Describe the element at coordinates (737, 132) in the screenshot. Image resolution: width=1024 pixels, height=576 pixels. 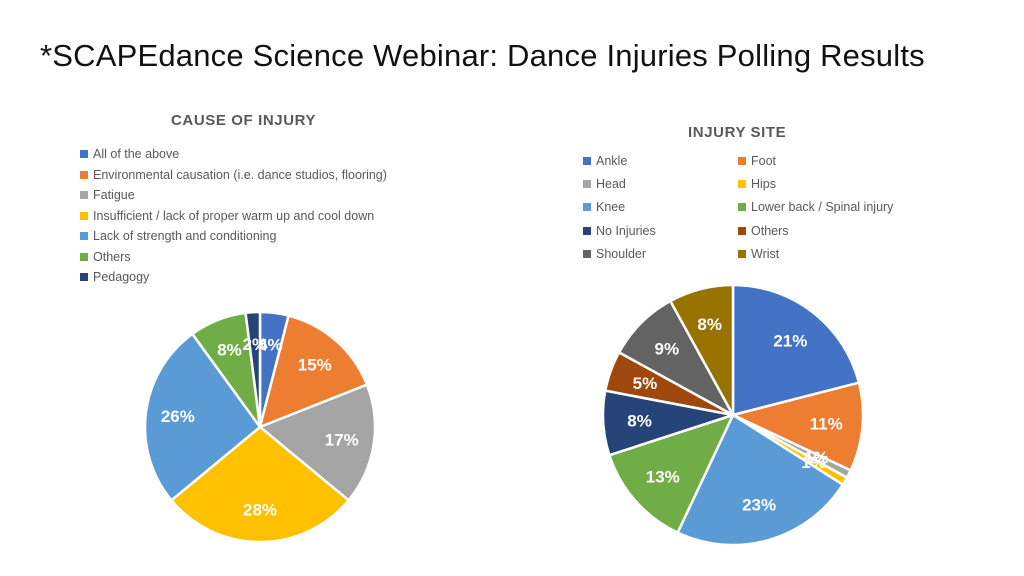
I see `site-chart-title: INJURY SITE` at that location.